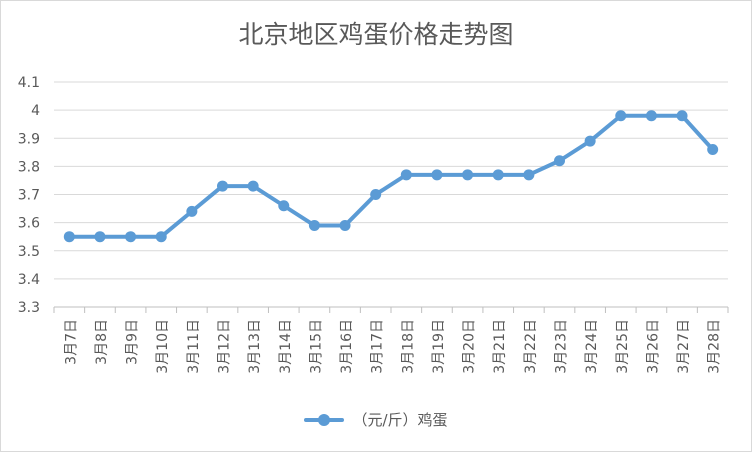 The height and width of the screenshot is (452, 752). I want to click on x-tick-label: 3月12日, so click(225, 346).